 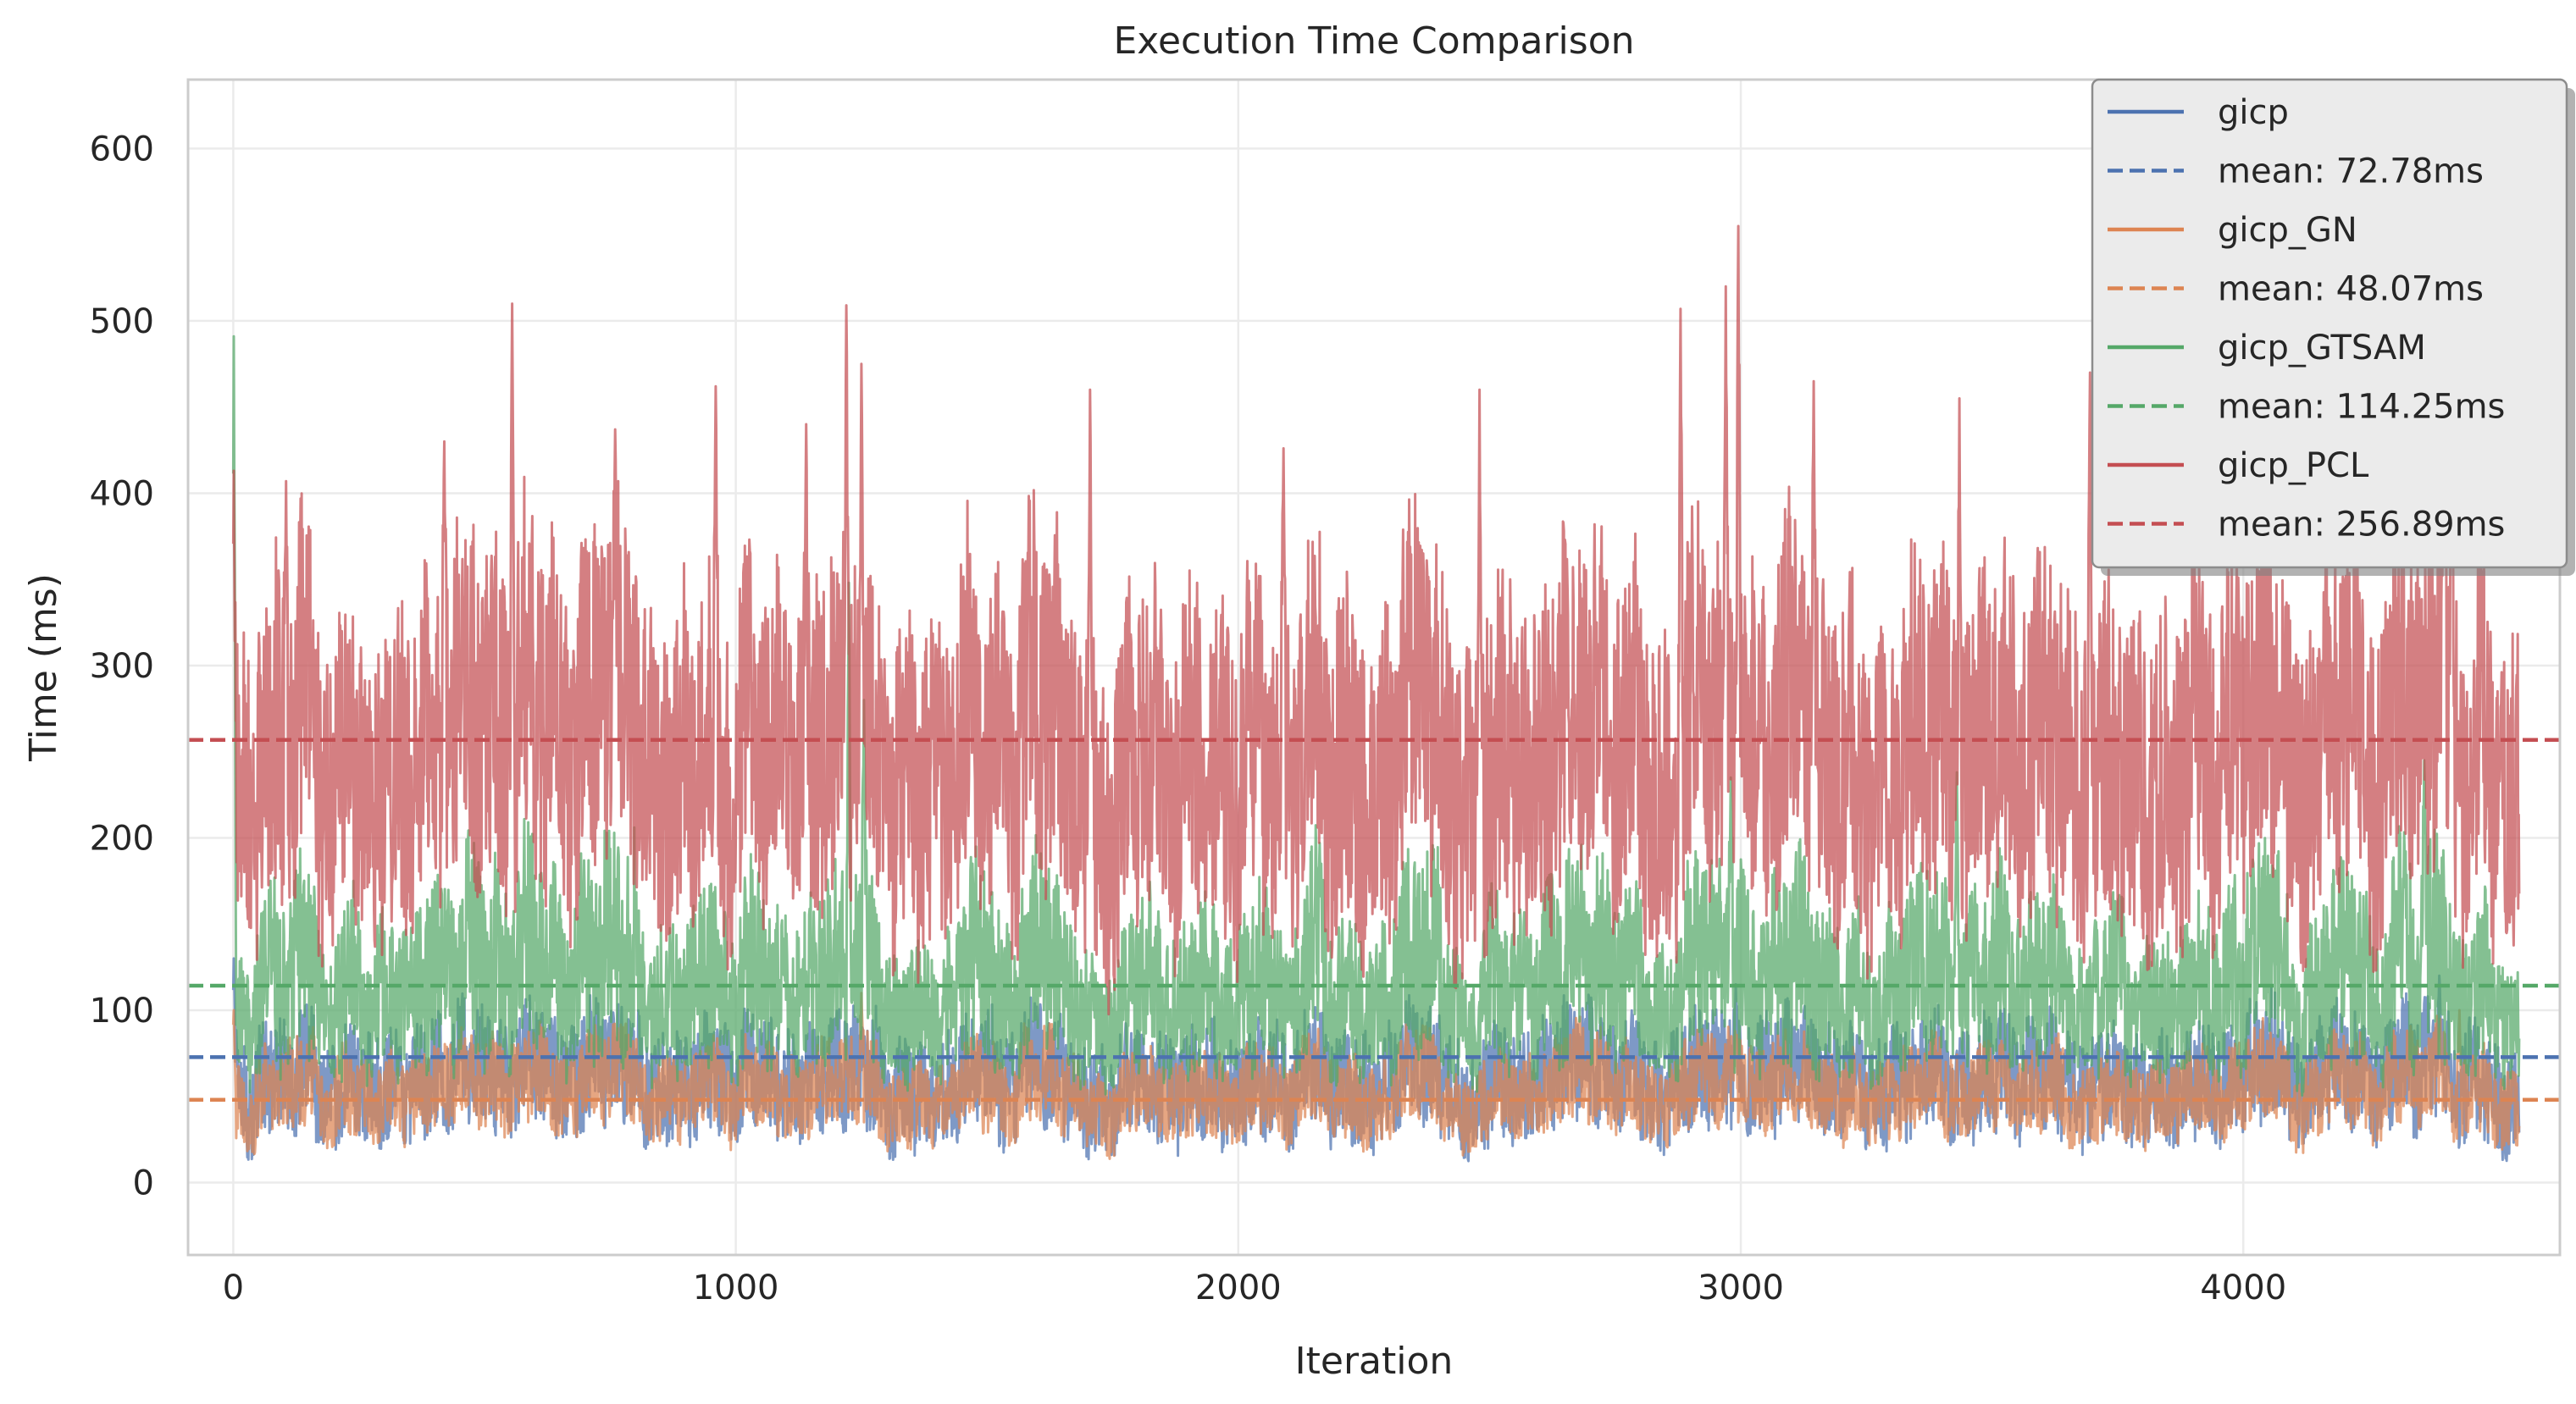 I want to click on legend-label: gicp_GTSAM, so click(x=2322, y=348).